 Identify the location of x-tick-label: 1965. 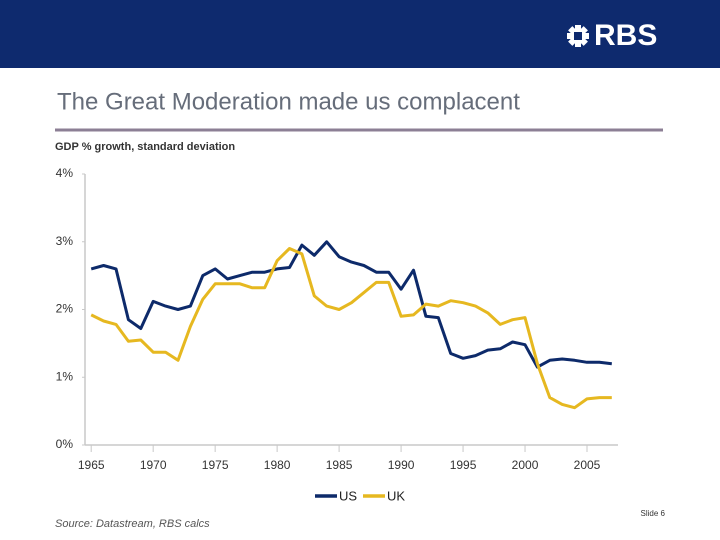
(91, 465).